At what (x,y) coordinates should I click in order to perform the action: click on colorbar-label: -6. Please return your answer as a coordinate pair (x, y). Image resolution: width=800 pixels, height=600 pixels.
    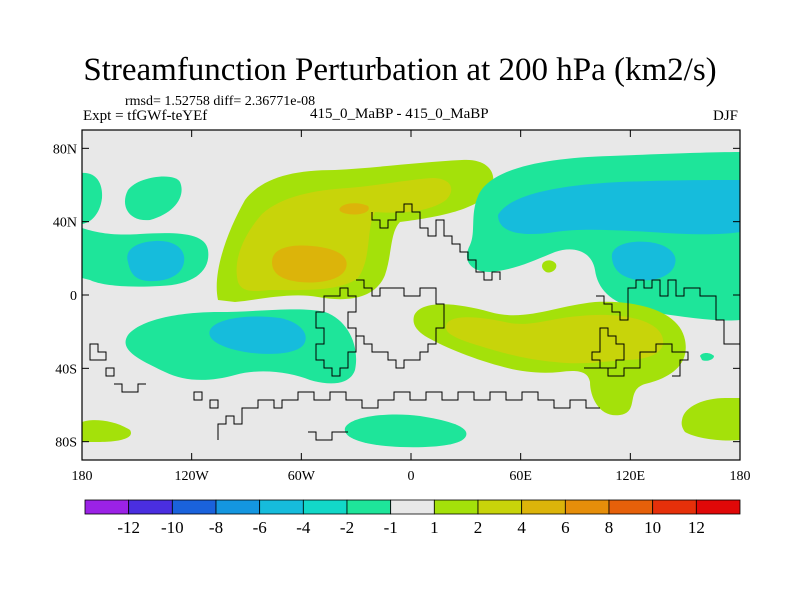
    Looking at the image, I should click on (260, 527).